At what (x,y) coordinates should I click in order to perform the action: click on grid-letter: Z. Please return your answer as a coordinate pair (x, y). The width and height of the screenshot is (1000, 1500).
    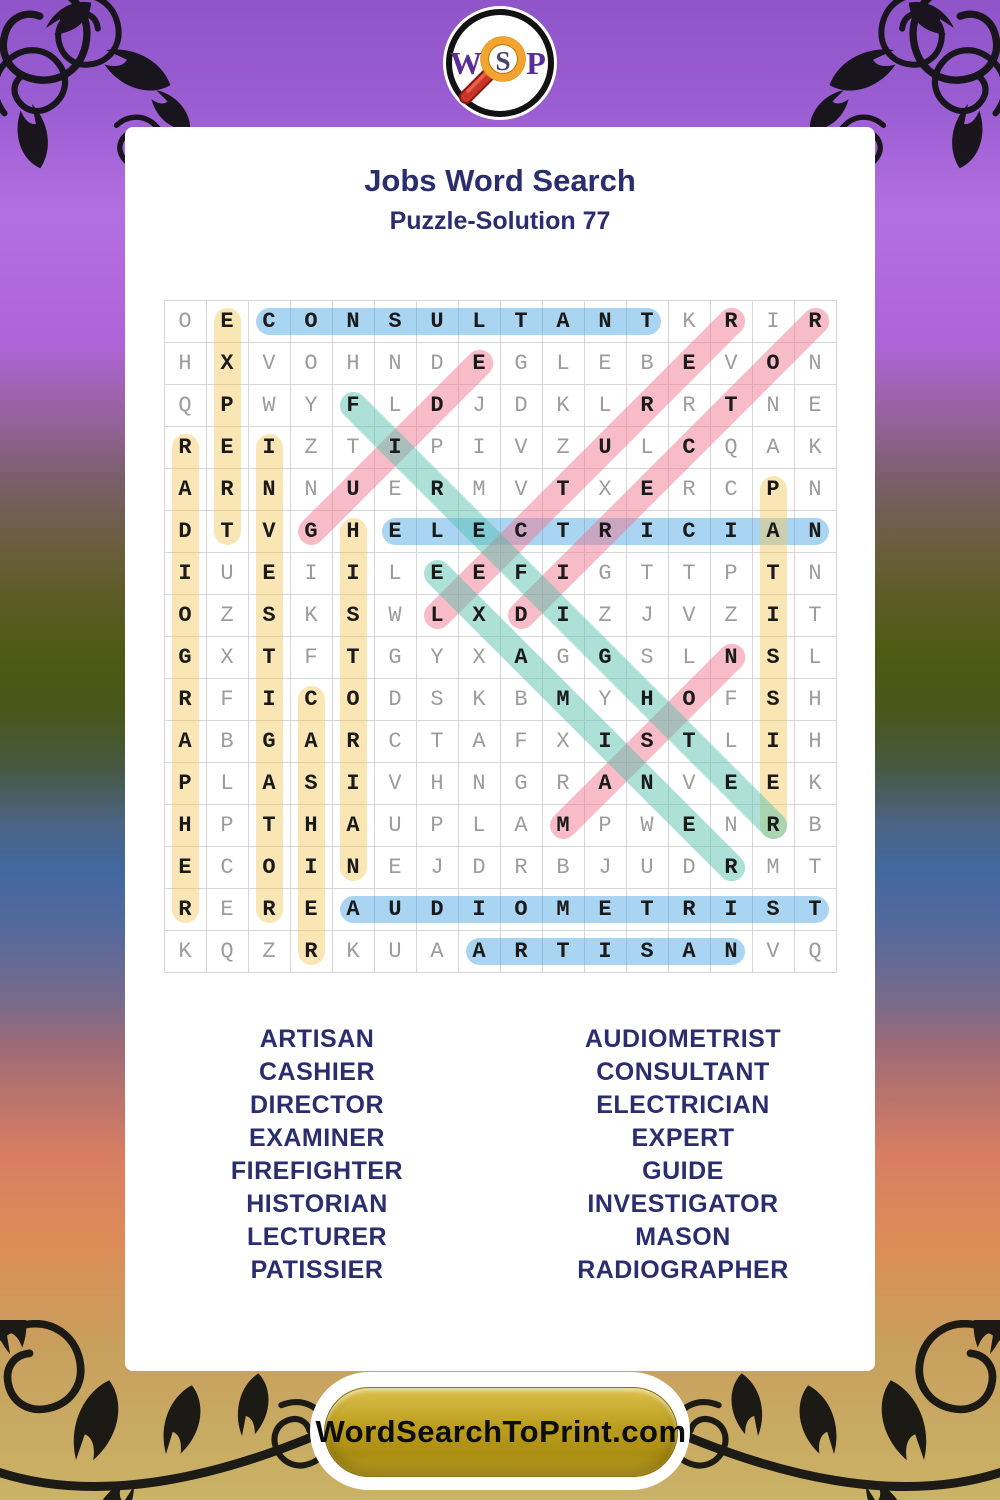
    Looking at the image, I should click on (731, 615).